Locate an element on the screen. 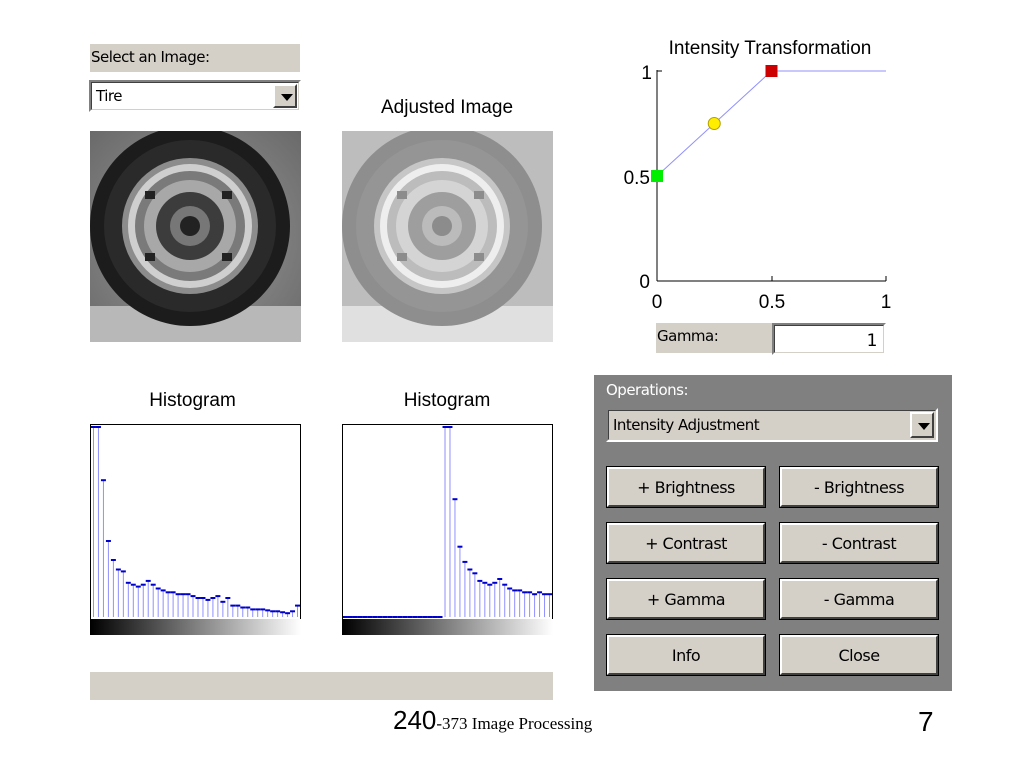 This screenshot has width=1024, height=768. histogram-original-intensity-bar is located at coordinates (195, 627).